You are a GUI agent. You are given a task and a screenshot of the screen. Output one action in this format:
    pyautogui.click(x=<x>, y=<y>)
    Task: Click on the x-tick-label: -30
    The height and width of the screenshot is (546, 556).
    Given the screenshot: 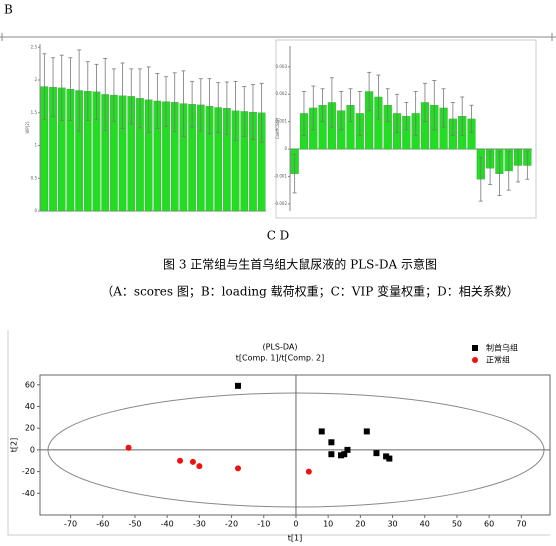 What is the action you would take?
    pyautogui.click(x=199, y=524)
    